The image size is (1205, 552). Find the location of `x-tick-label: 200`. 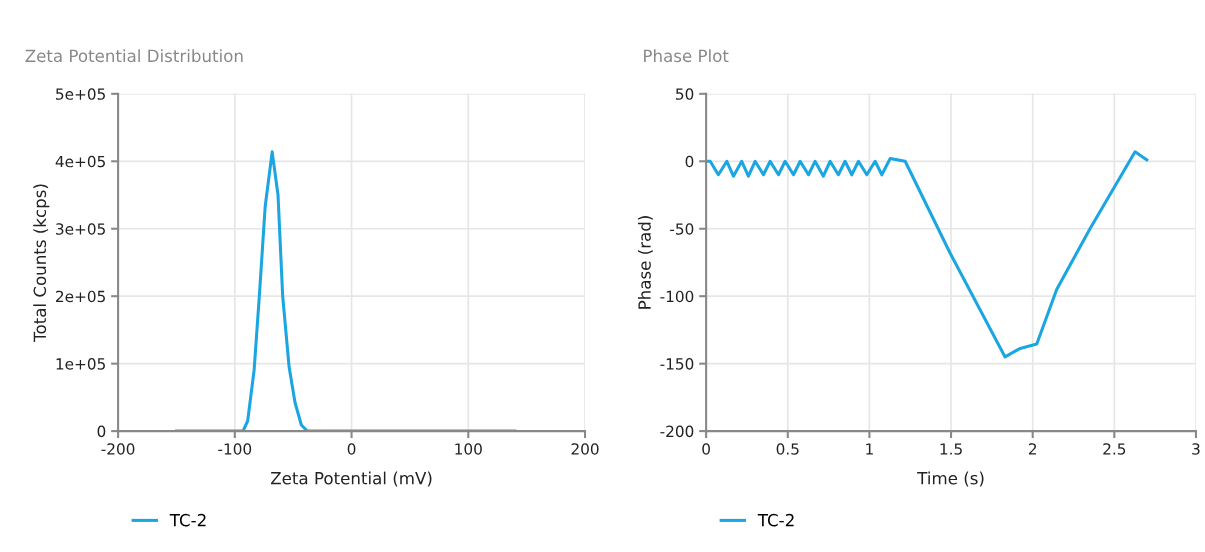

x-tick-label: 200 is located at coordinates (585, 449).